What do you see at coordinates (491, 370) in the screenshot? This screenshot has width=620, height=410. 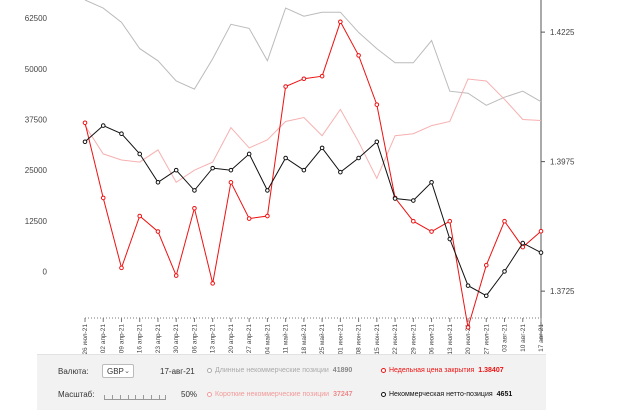 I see `legend-close-value: 1.38407` at bounding box center [491, 370].